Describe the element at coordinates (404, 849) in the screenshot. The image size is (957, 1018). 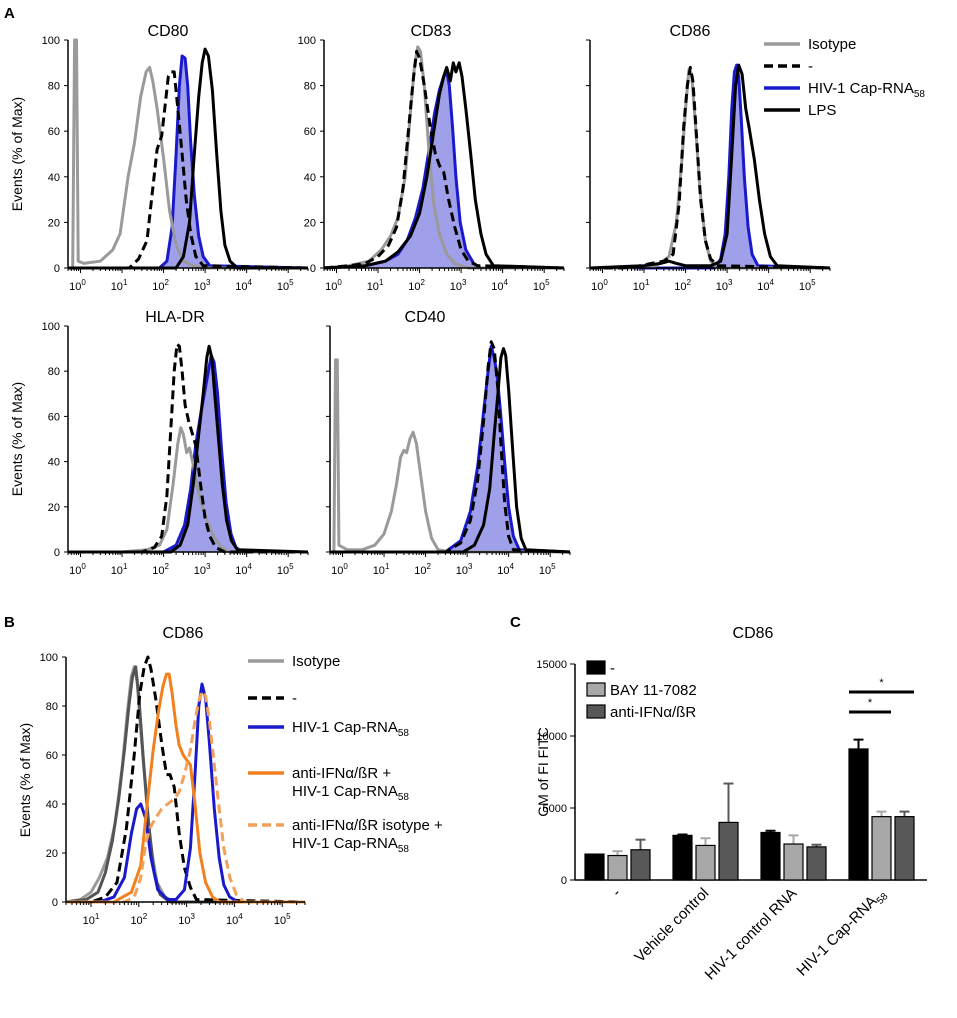
I see `legend-b-label-4-line-1-subscript: 58` at that location.